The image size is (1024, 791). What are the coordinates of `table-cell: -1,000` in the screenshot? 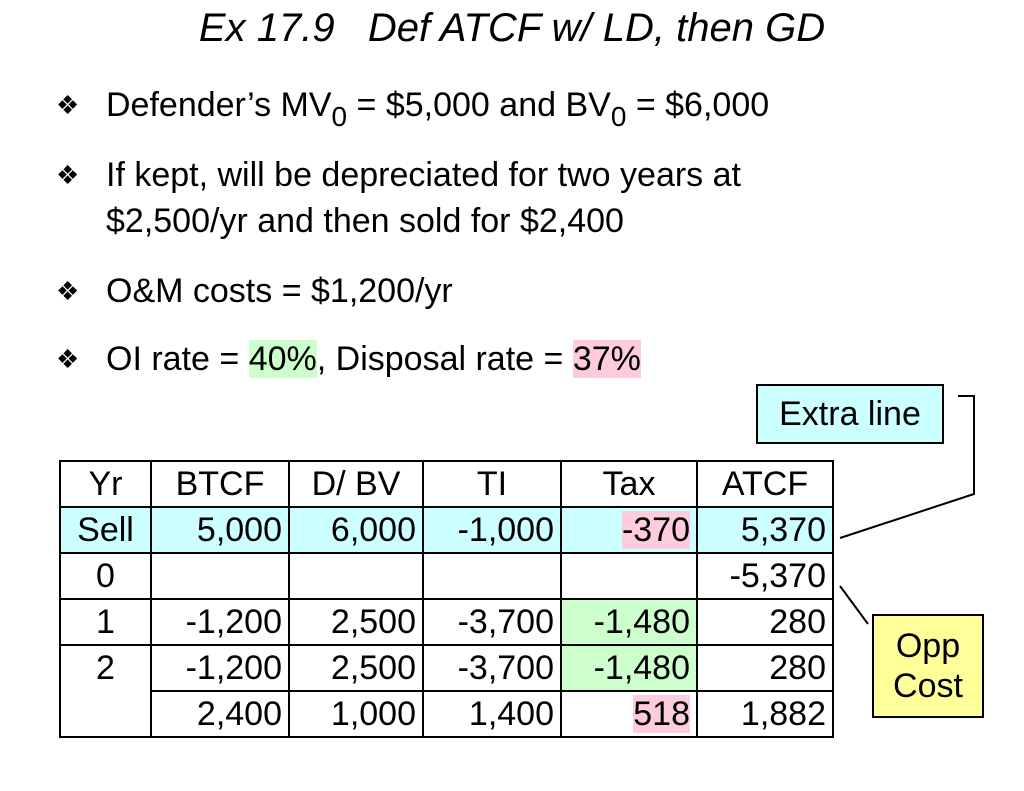 It's located at (492, 530).